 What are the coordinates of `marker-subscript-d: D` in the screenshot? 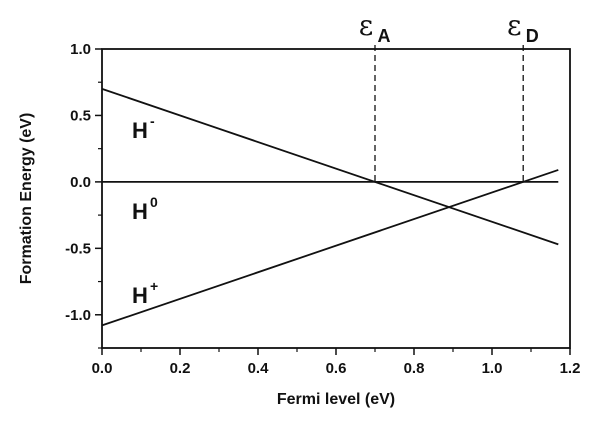 It's located at (532, 36).